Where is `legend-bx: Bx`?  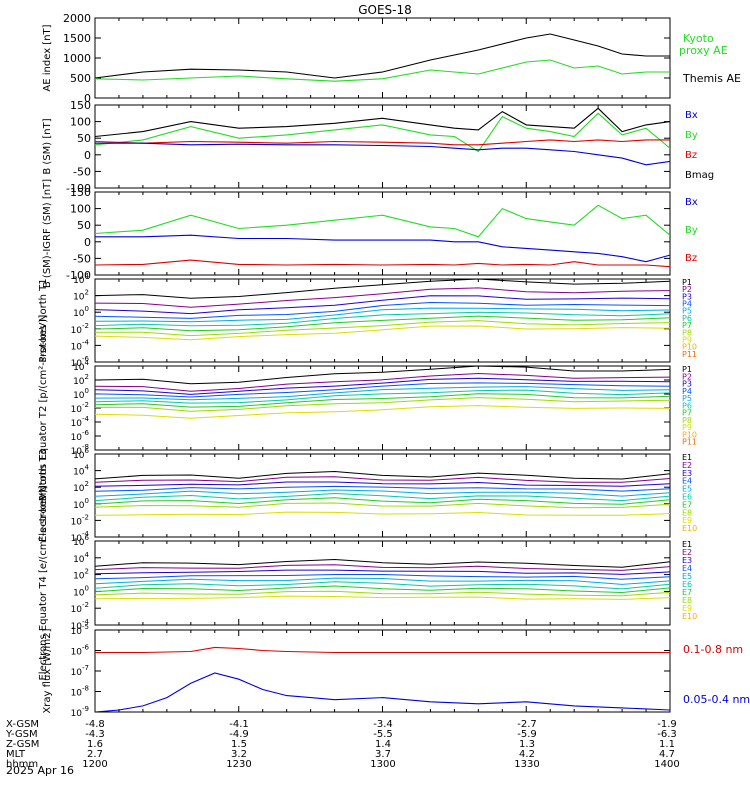 legend-bx: Bx is located at coordinates (691, 115).